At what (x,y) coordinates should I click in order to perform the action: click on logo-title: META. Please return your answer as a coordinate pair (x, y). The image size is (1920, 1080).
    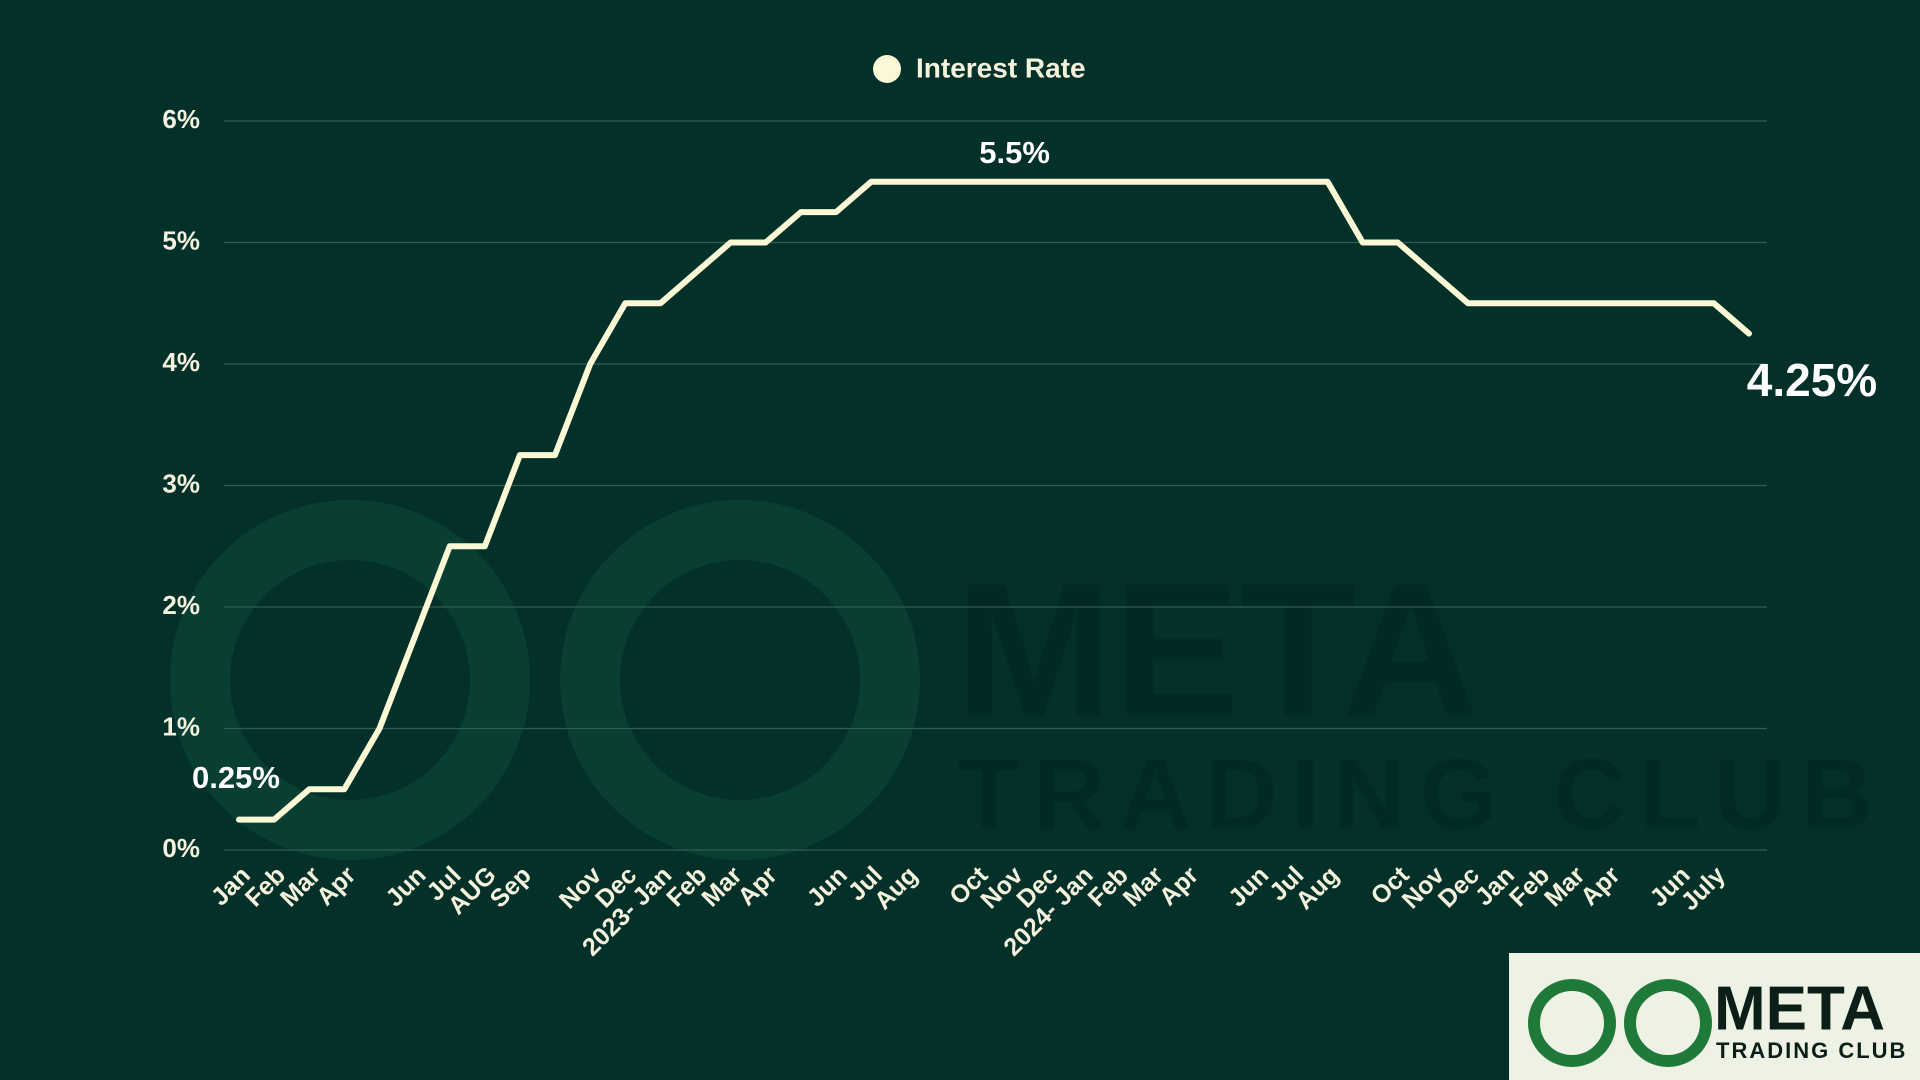
    Looking at the image, I should click on (1799, 1008).